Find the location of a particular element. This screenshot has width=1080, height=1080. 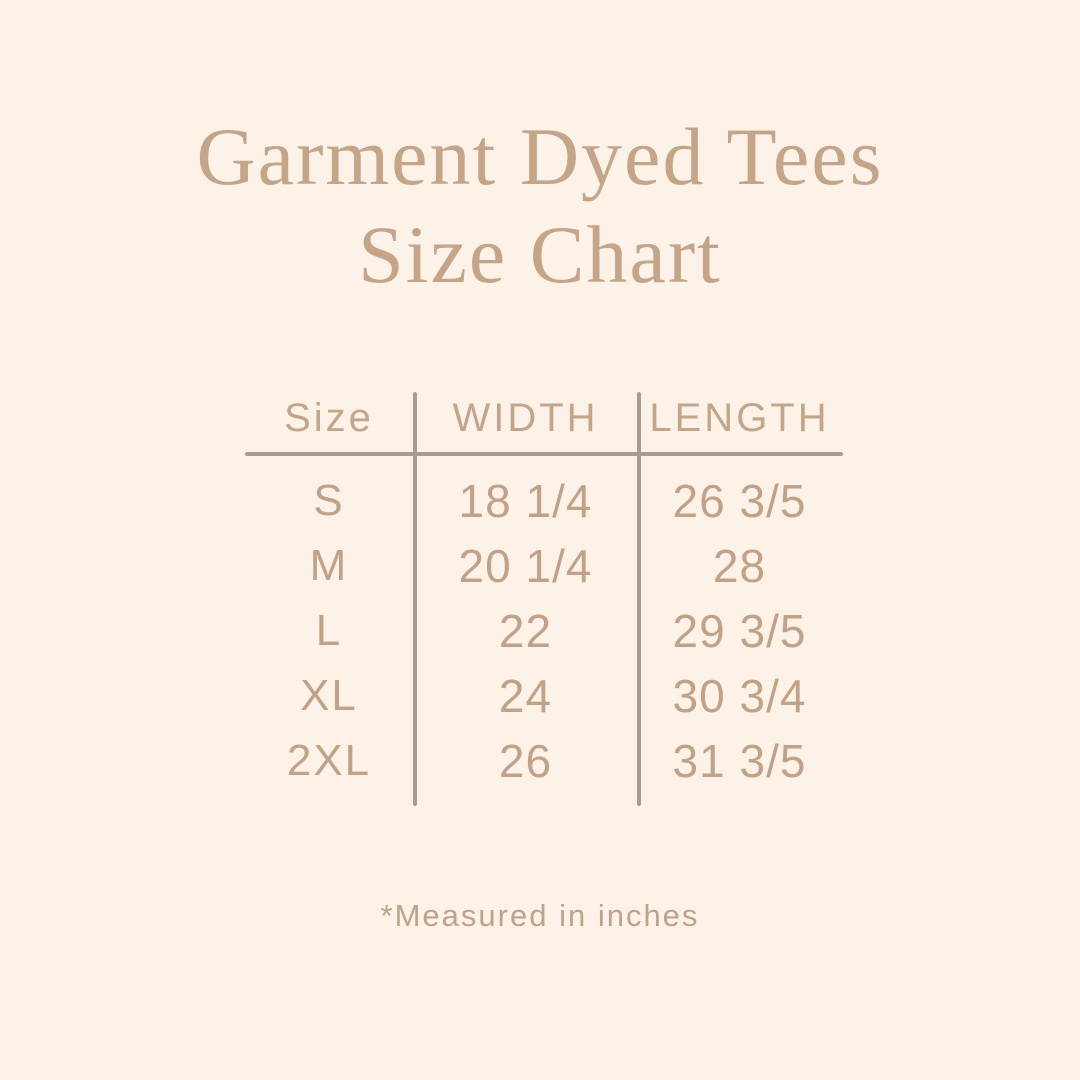

page-title-line2: Size Chart is located at coordinates (540, 254).